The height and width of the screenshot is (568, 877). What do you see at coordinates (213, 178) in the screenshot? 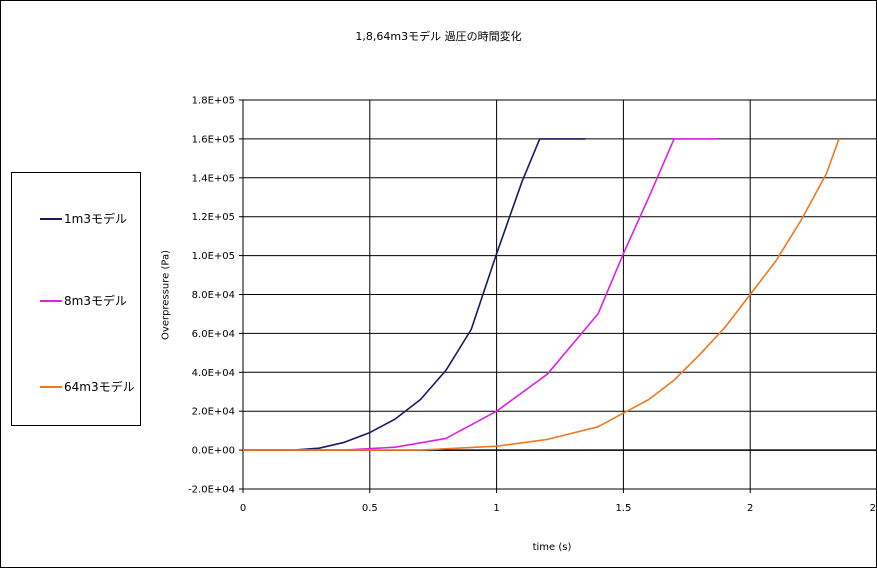
I see `y-tick-label: 1.4E+05` at bounding box center [213, 178].